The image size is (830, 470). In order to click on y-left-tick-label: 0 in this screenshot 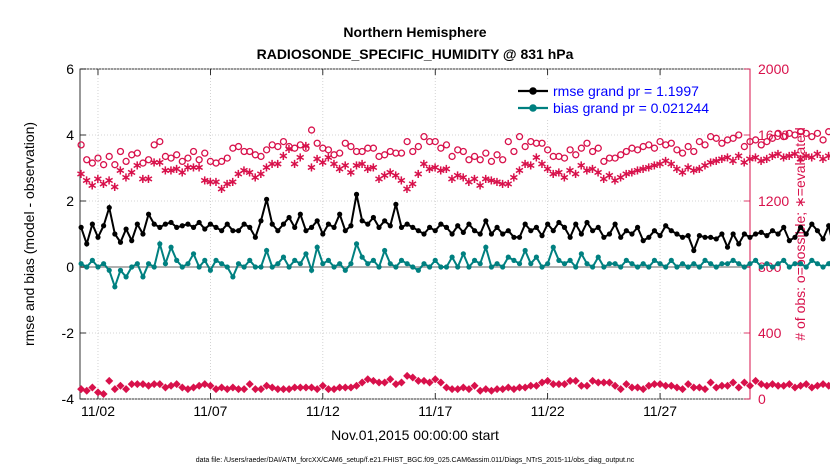, I will do `click(70, 267)`.